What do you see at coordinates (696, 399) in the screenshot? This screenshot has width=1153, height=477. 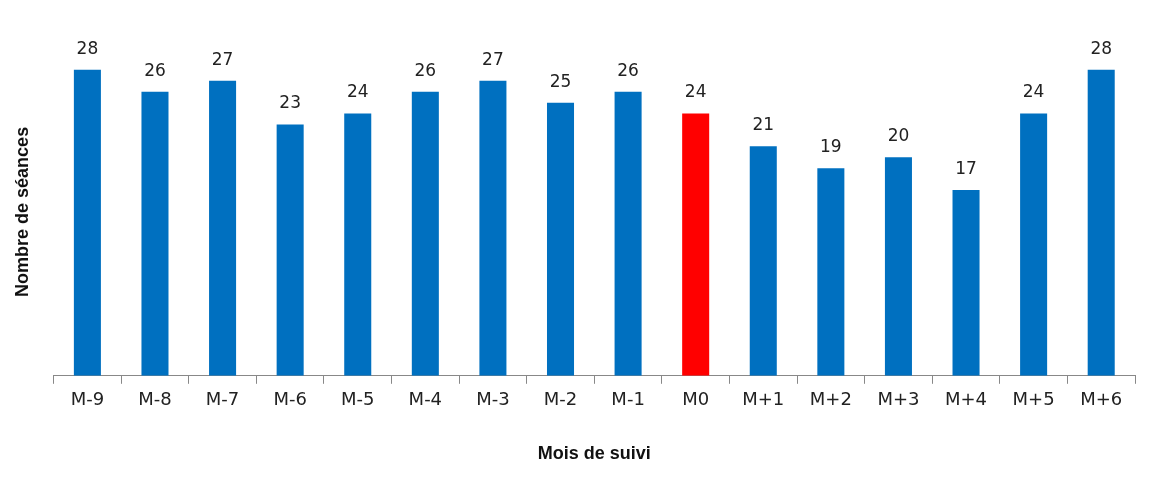 I see `x-tick-label: M0` at bounding box center [696, 399].